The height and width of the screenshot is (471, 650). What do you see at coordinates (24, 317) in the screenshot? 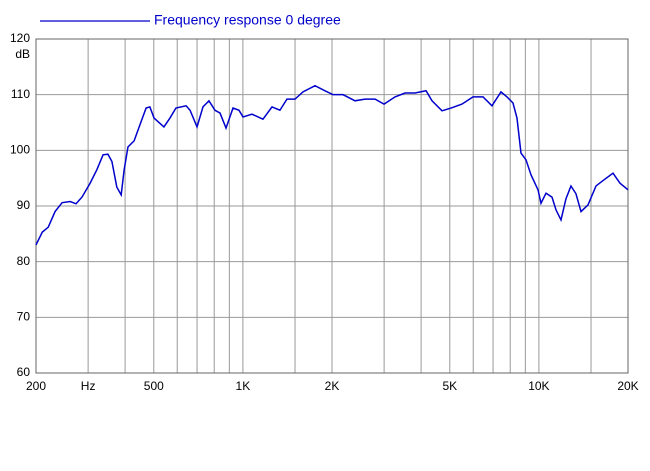
I see `y-tick-label: 70` at bounding box center [24, 317].